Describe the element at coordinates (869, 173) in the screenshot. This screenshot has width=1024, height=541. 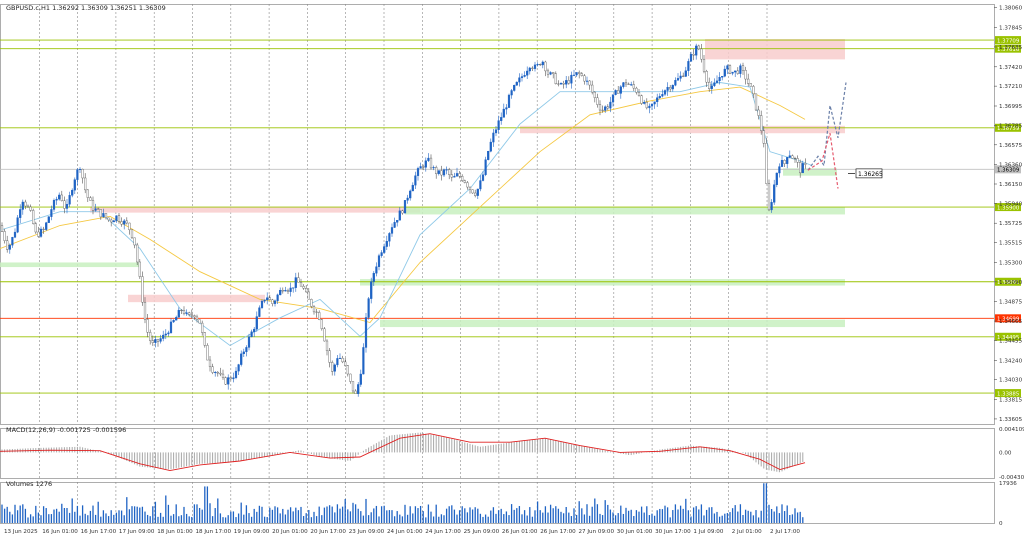
I see `forecast-box` at that location.